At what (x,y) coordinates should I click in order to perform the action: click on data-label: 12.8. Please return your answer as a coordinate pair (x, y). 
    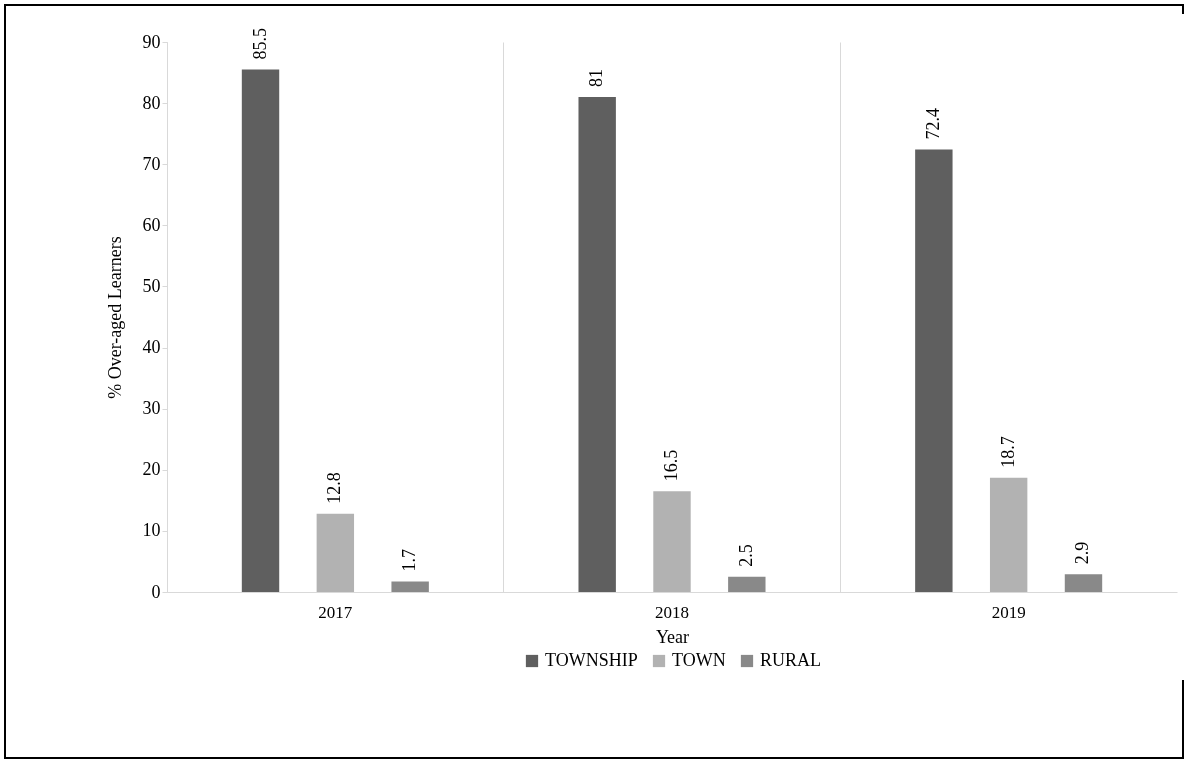
    Looking at the image, I should click on (334, 488).